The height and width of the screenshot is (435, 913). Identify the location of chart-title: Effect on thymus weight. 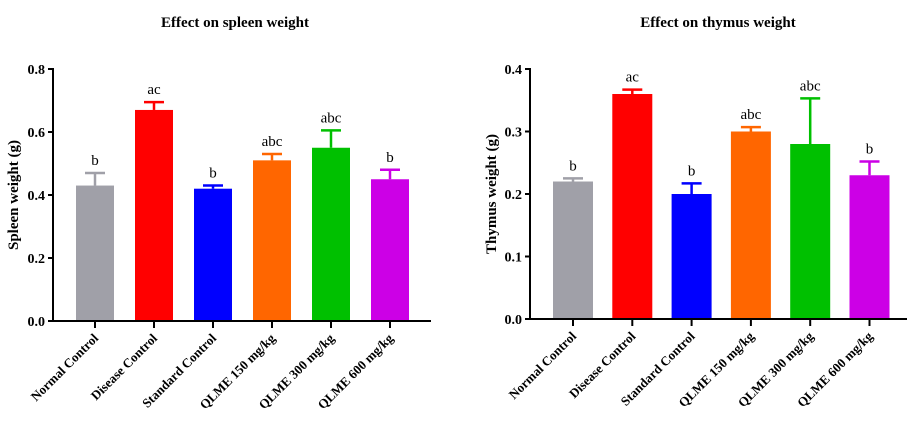
(717, 23).